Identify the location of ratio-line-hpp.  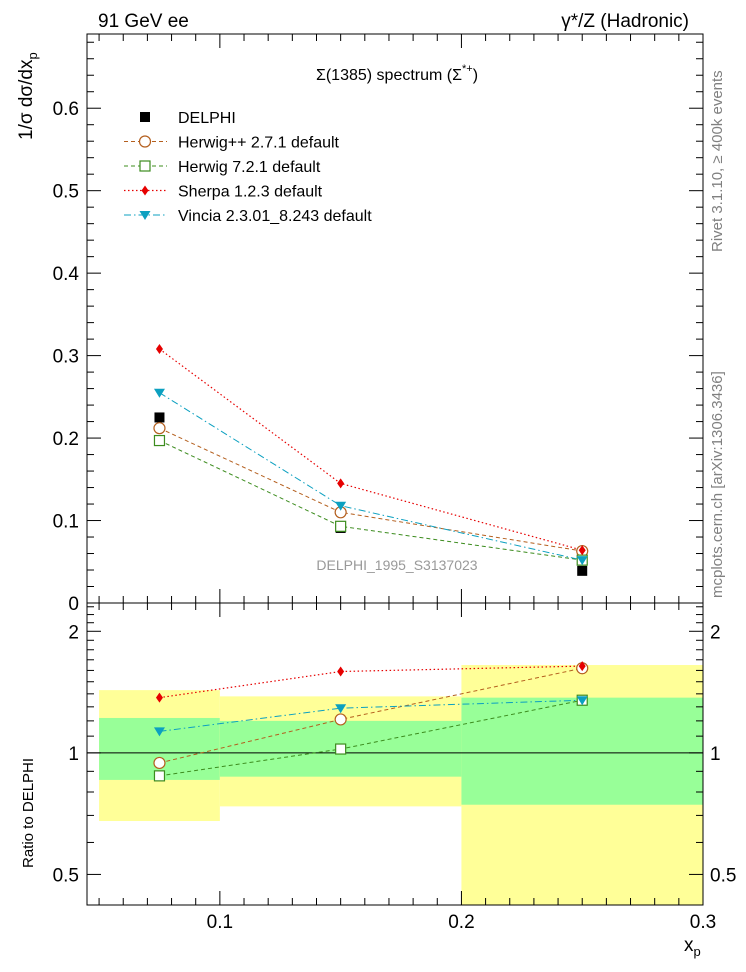
(371, 715).